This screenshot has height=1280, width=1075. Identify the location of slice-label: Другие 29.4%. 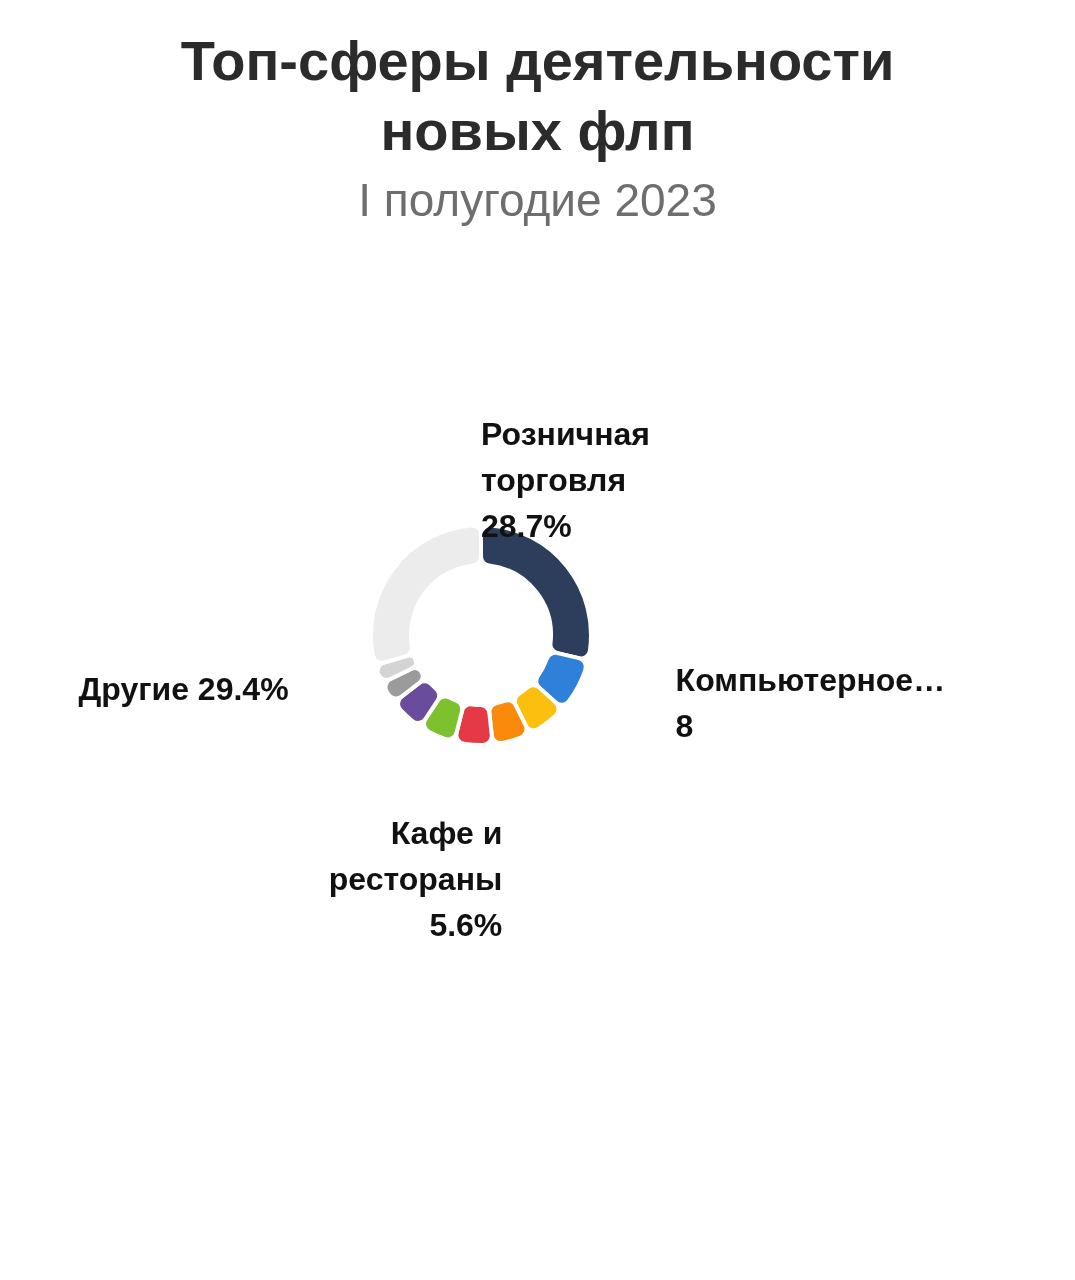
(183, 688).